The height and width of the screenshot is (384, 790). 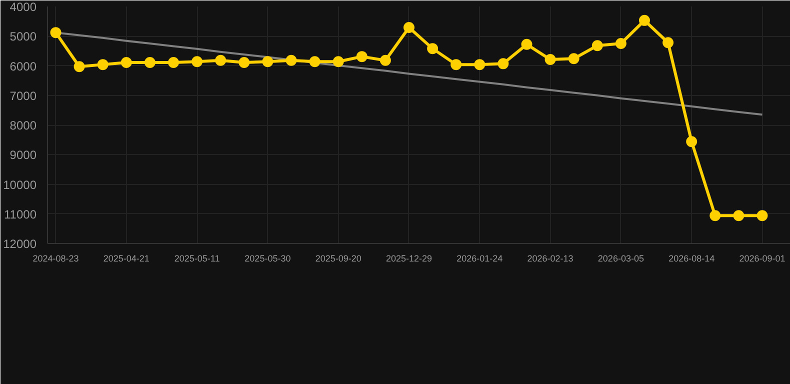 What do you see at coordinates (23, 66) in the screenshot?
I see `y-tick-label: 6000` at bounding box center [23, 66].